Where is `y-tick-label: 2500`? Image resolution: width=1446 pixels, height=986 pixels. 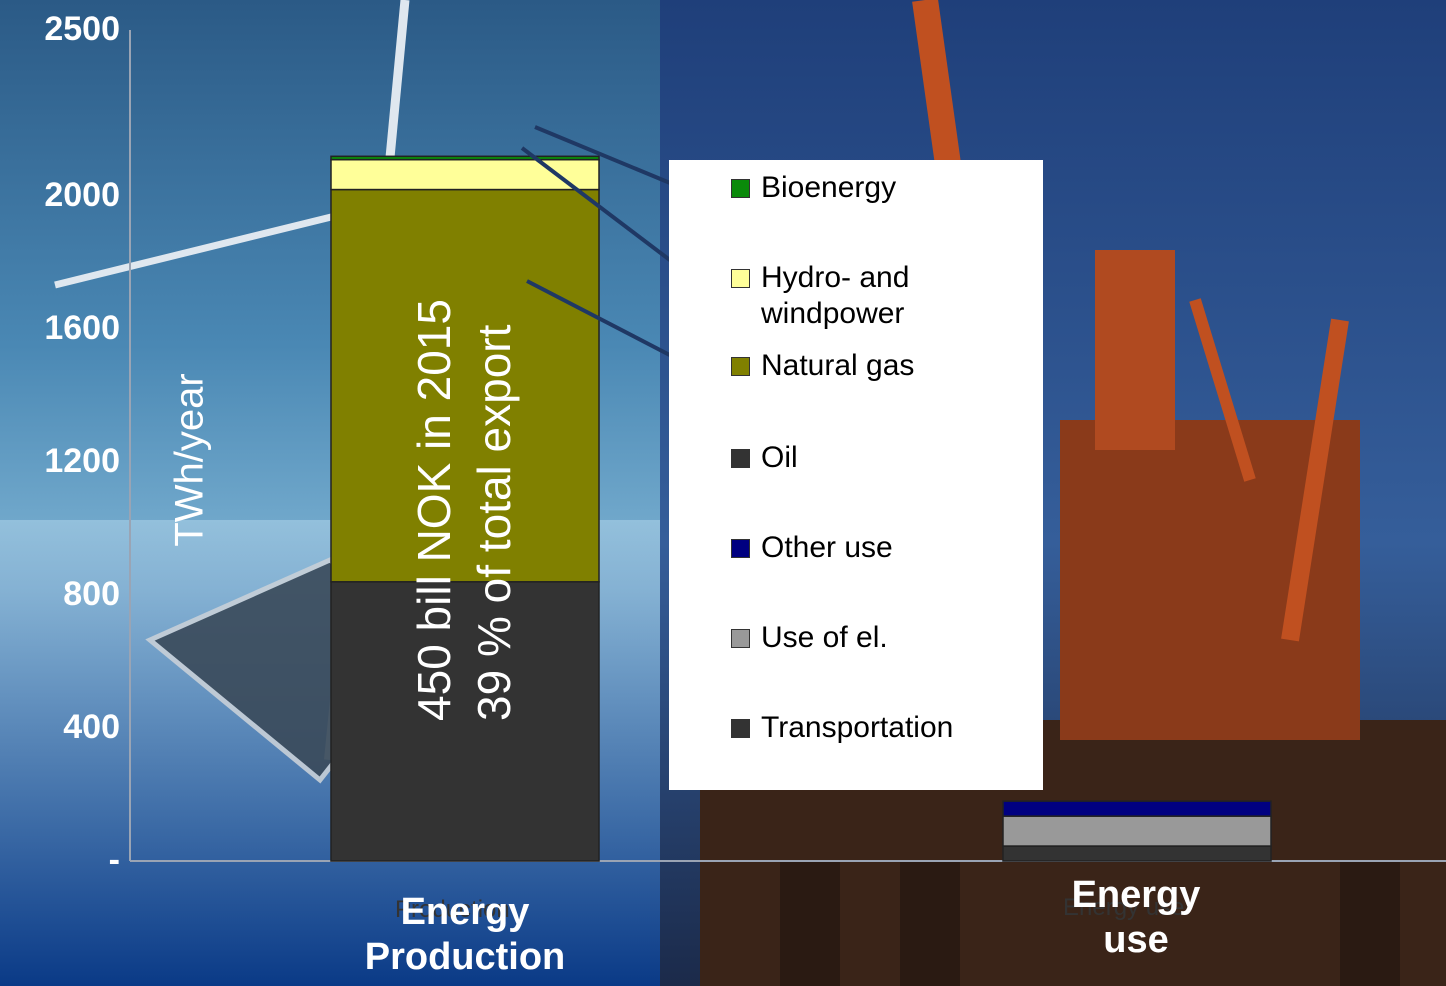 y-tick-label: 2500 is located at coordinates (82, 29).